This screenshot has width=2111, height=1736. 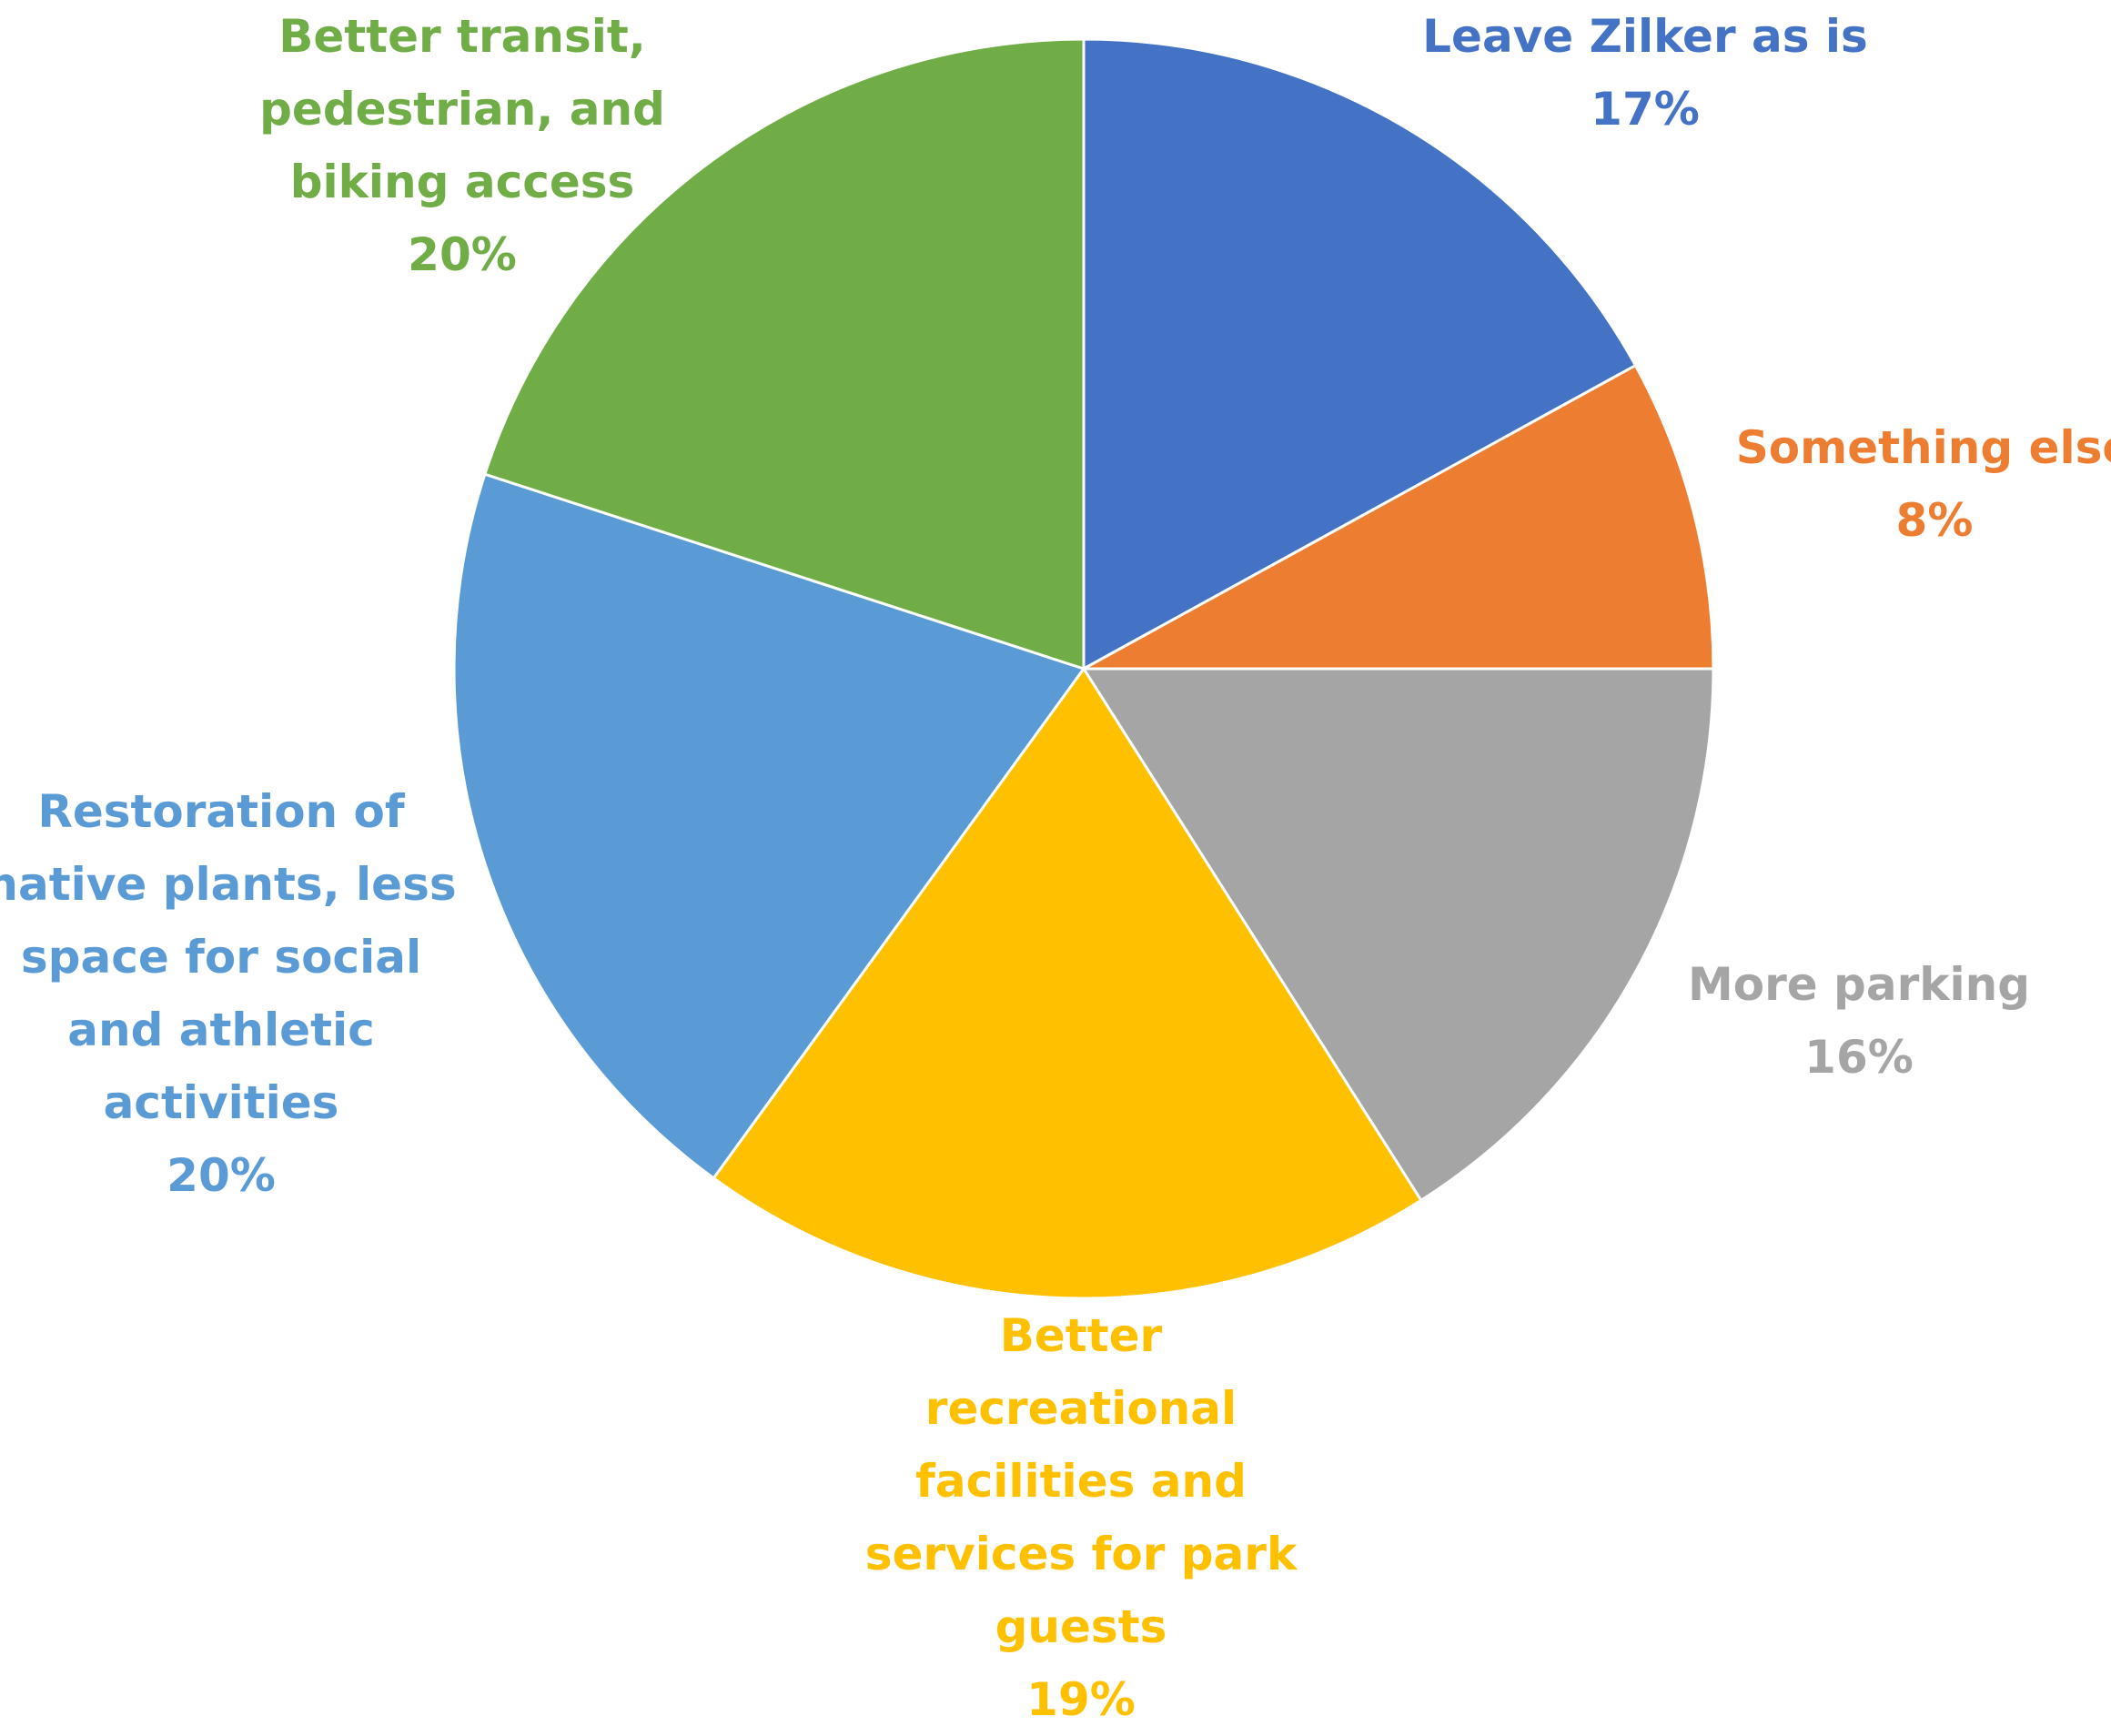 What do you see at coordinates (1923, 484) in the screenshot?
I see `slice-label: Something else 8%` at bounding box center [1923, 484].